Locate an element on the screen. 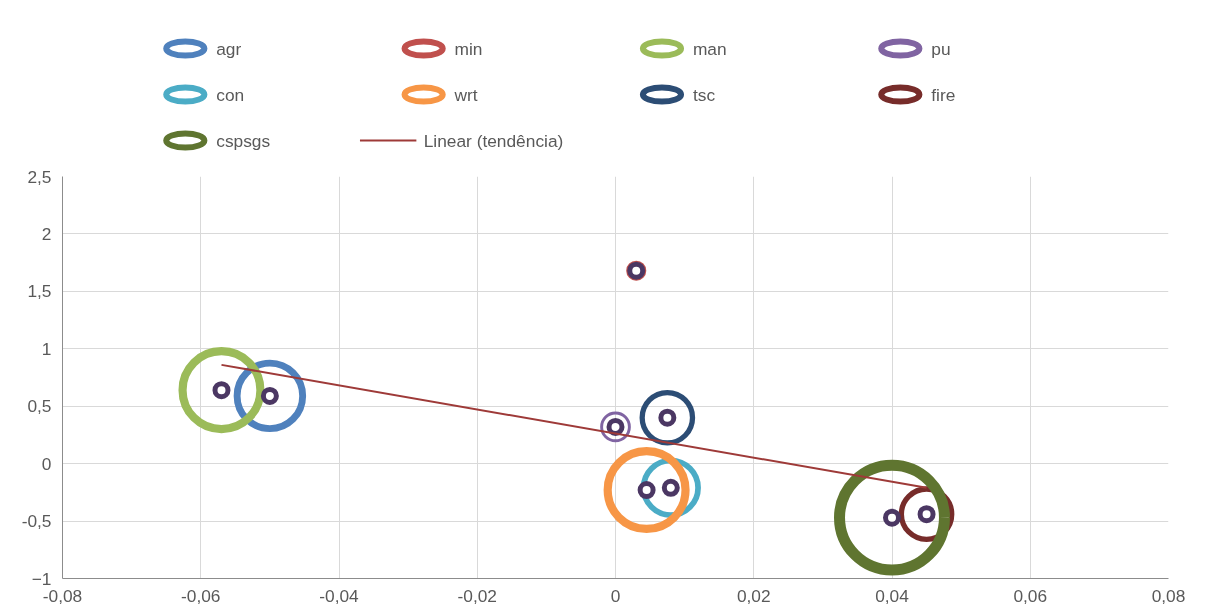  legend-label: wrt is located at coordinates (465, 94).